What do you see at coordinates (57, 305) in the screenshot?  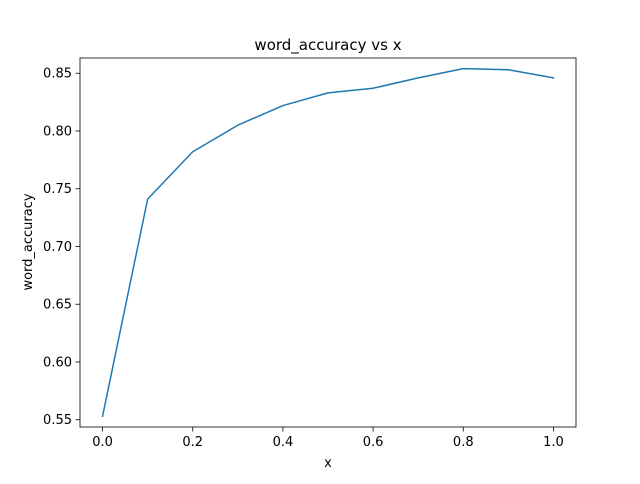 I see `y-tick-label: 0.65` at bounding box center [57, 305].